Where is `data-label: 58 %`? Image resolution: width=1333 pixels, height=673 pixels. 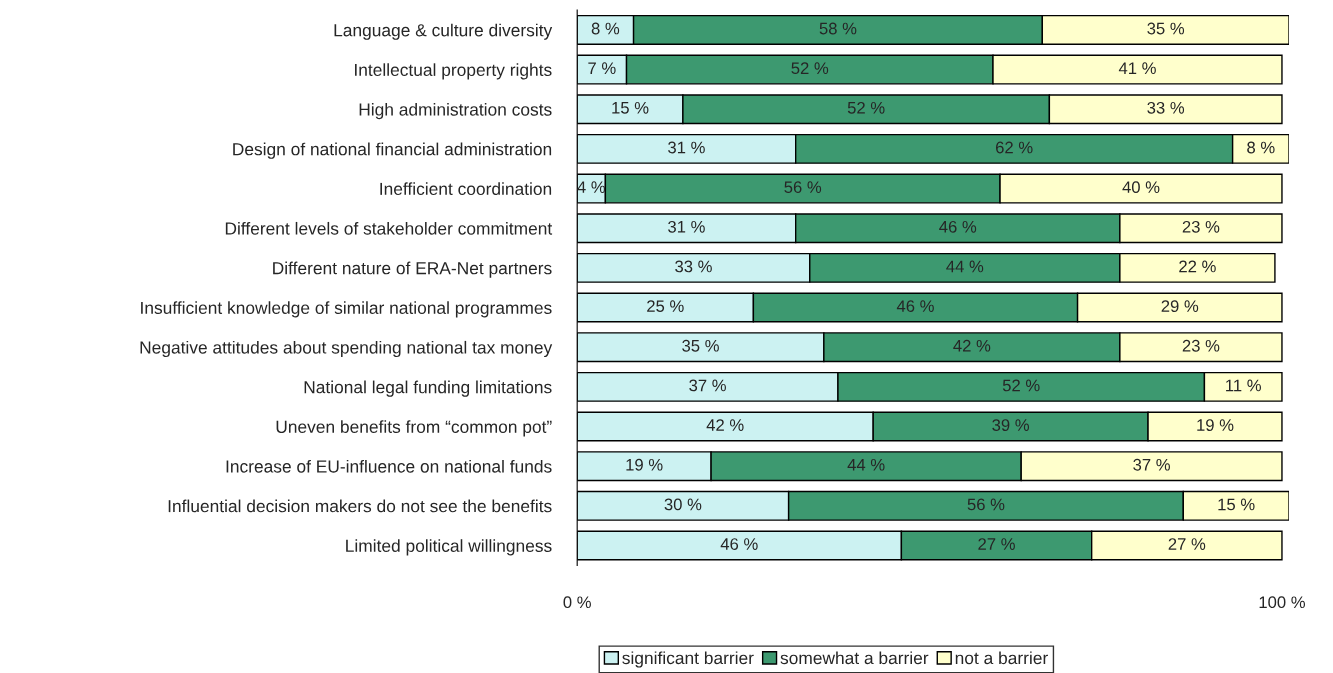 data-label: 58 % is located at coordinates (838, 28).